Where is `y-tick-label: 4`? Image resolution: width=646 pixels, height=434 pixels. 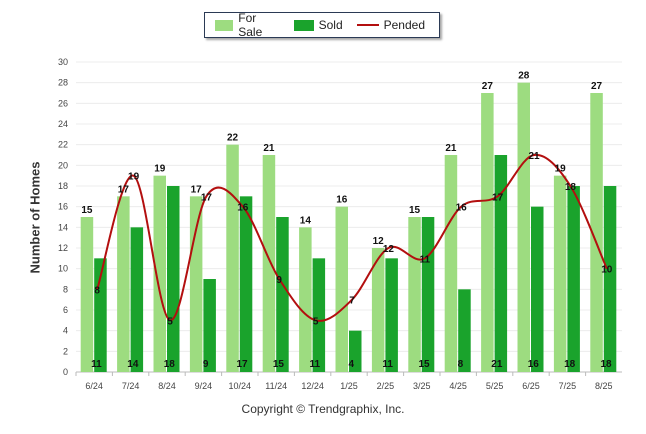 y-tick-label: 4 is located at coordinates (65, 331).